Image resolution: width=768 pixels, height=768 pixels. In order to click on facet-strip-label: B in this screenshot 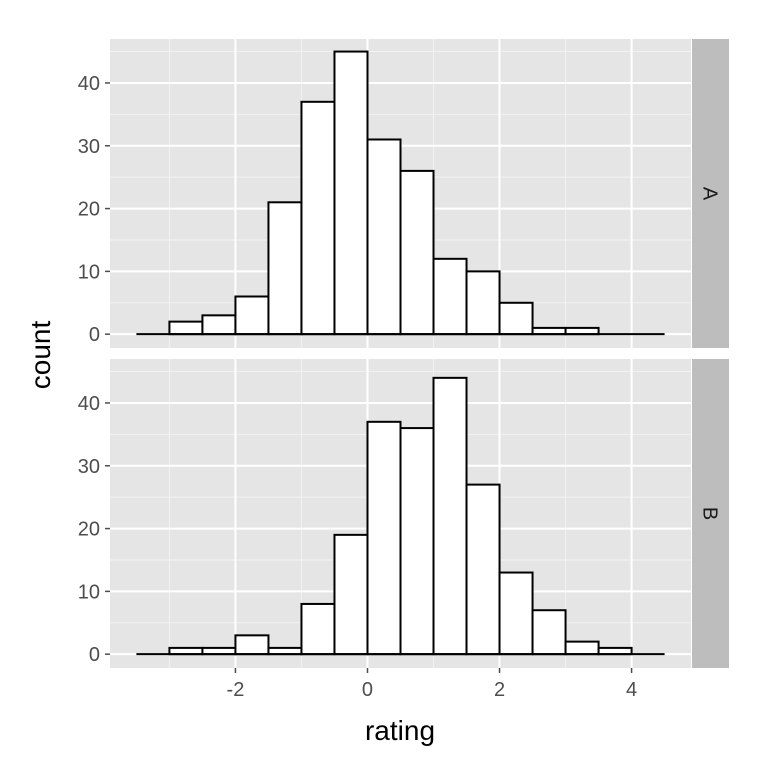, I will do `click(710, 513)`.